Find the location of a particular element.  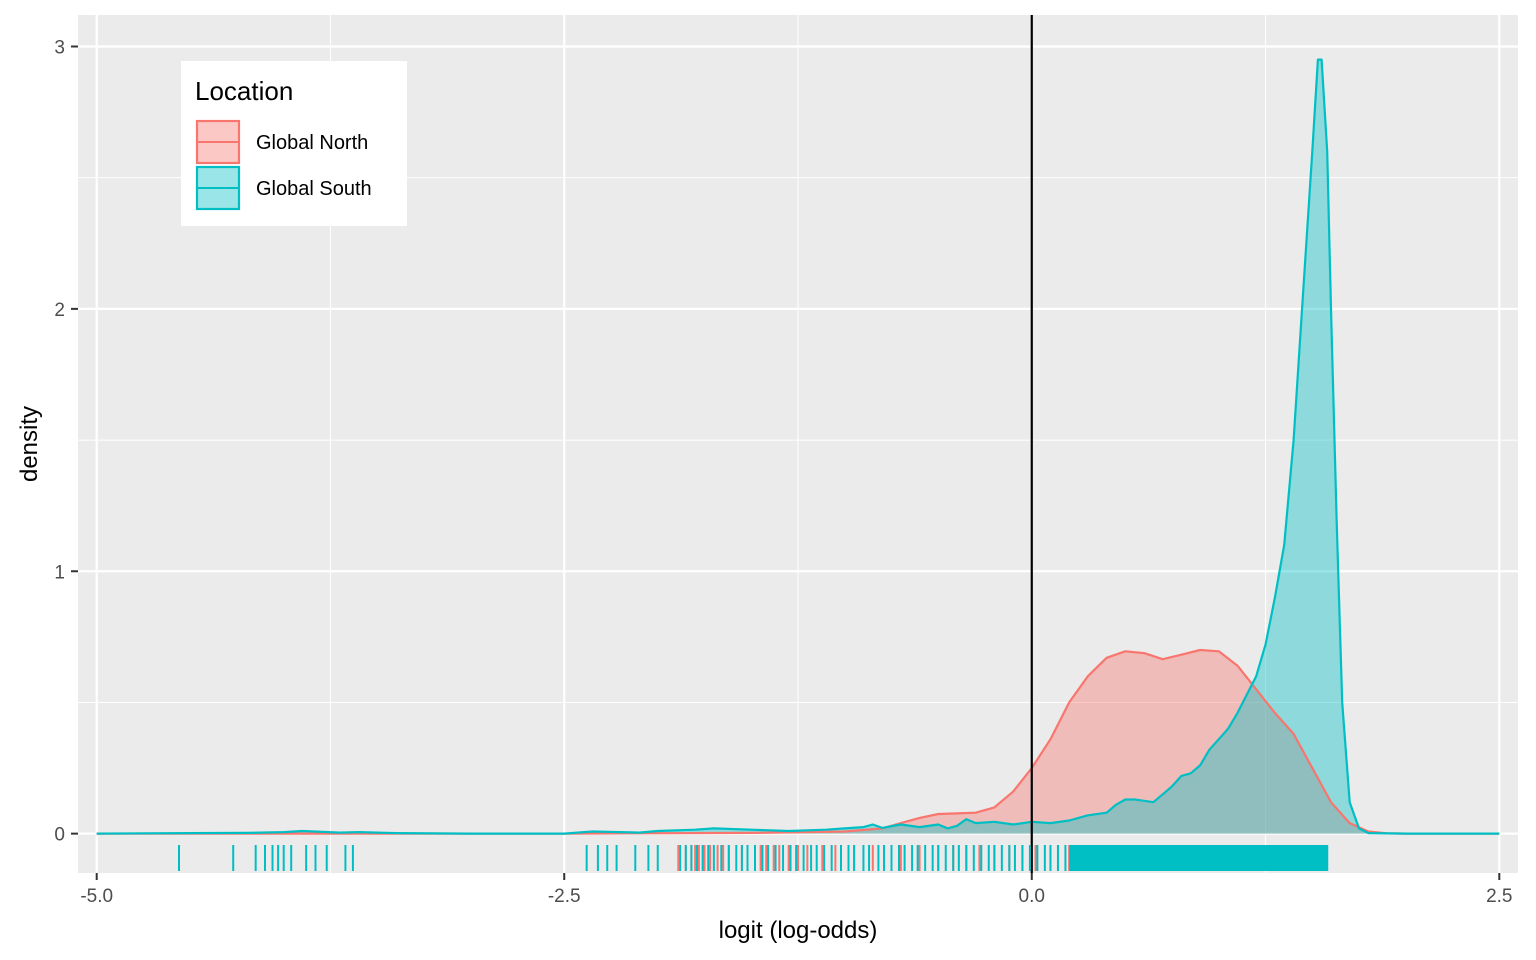

rug-marks is located at coordinates (753, 858).